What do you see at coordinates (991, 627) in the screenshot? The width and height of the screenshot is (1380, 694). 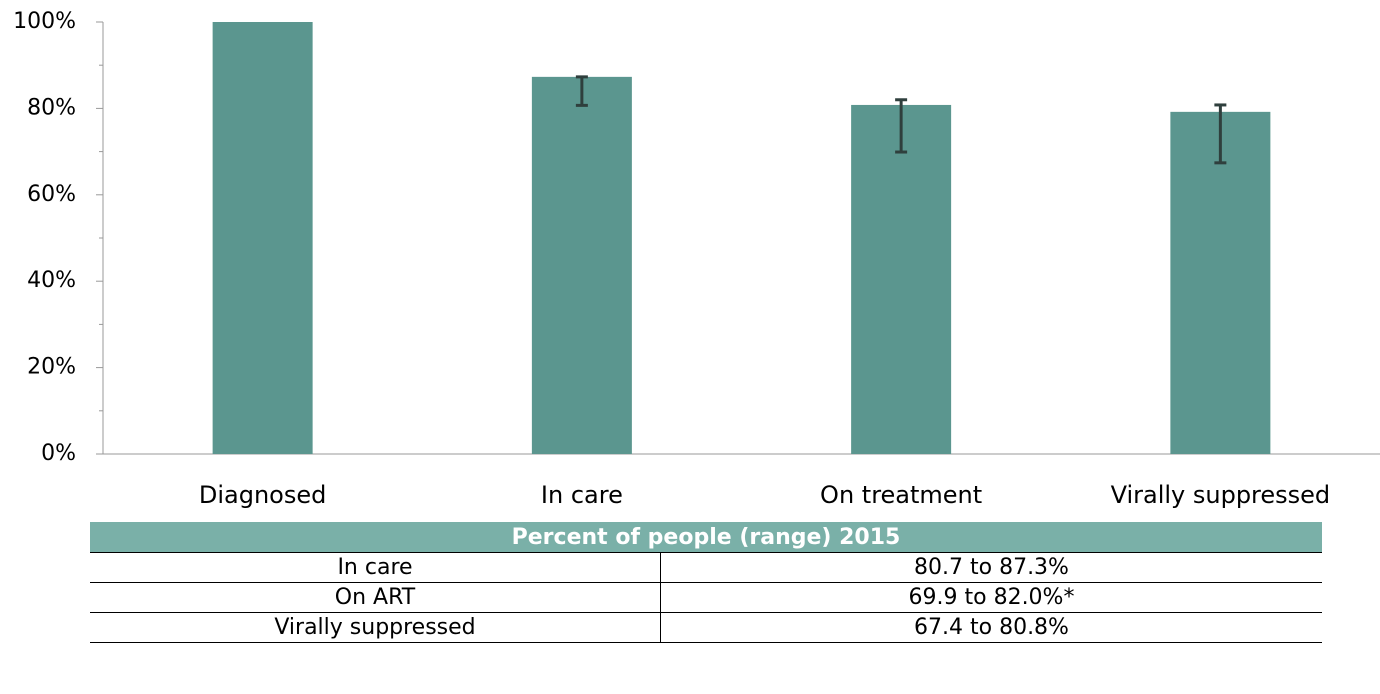 I see `table-cell: 67.4 to 80.8%` at bounding box center [991, 627].